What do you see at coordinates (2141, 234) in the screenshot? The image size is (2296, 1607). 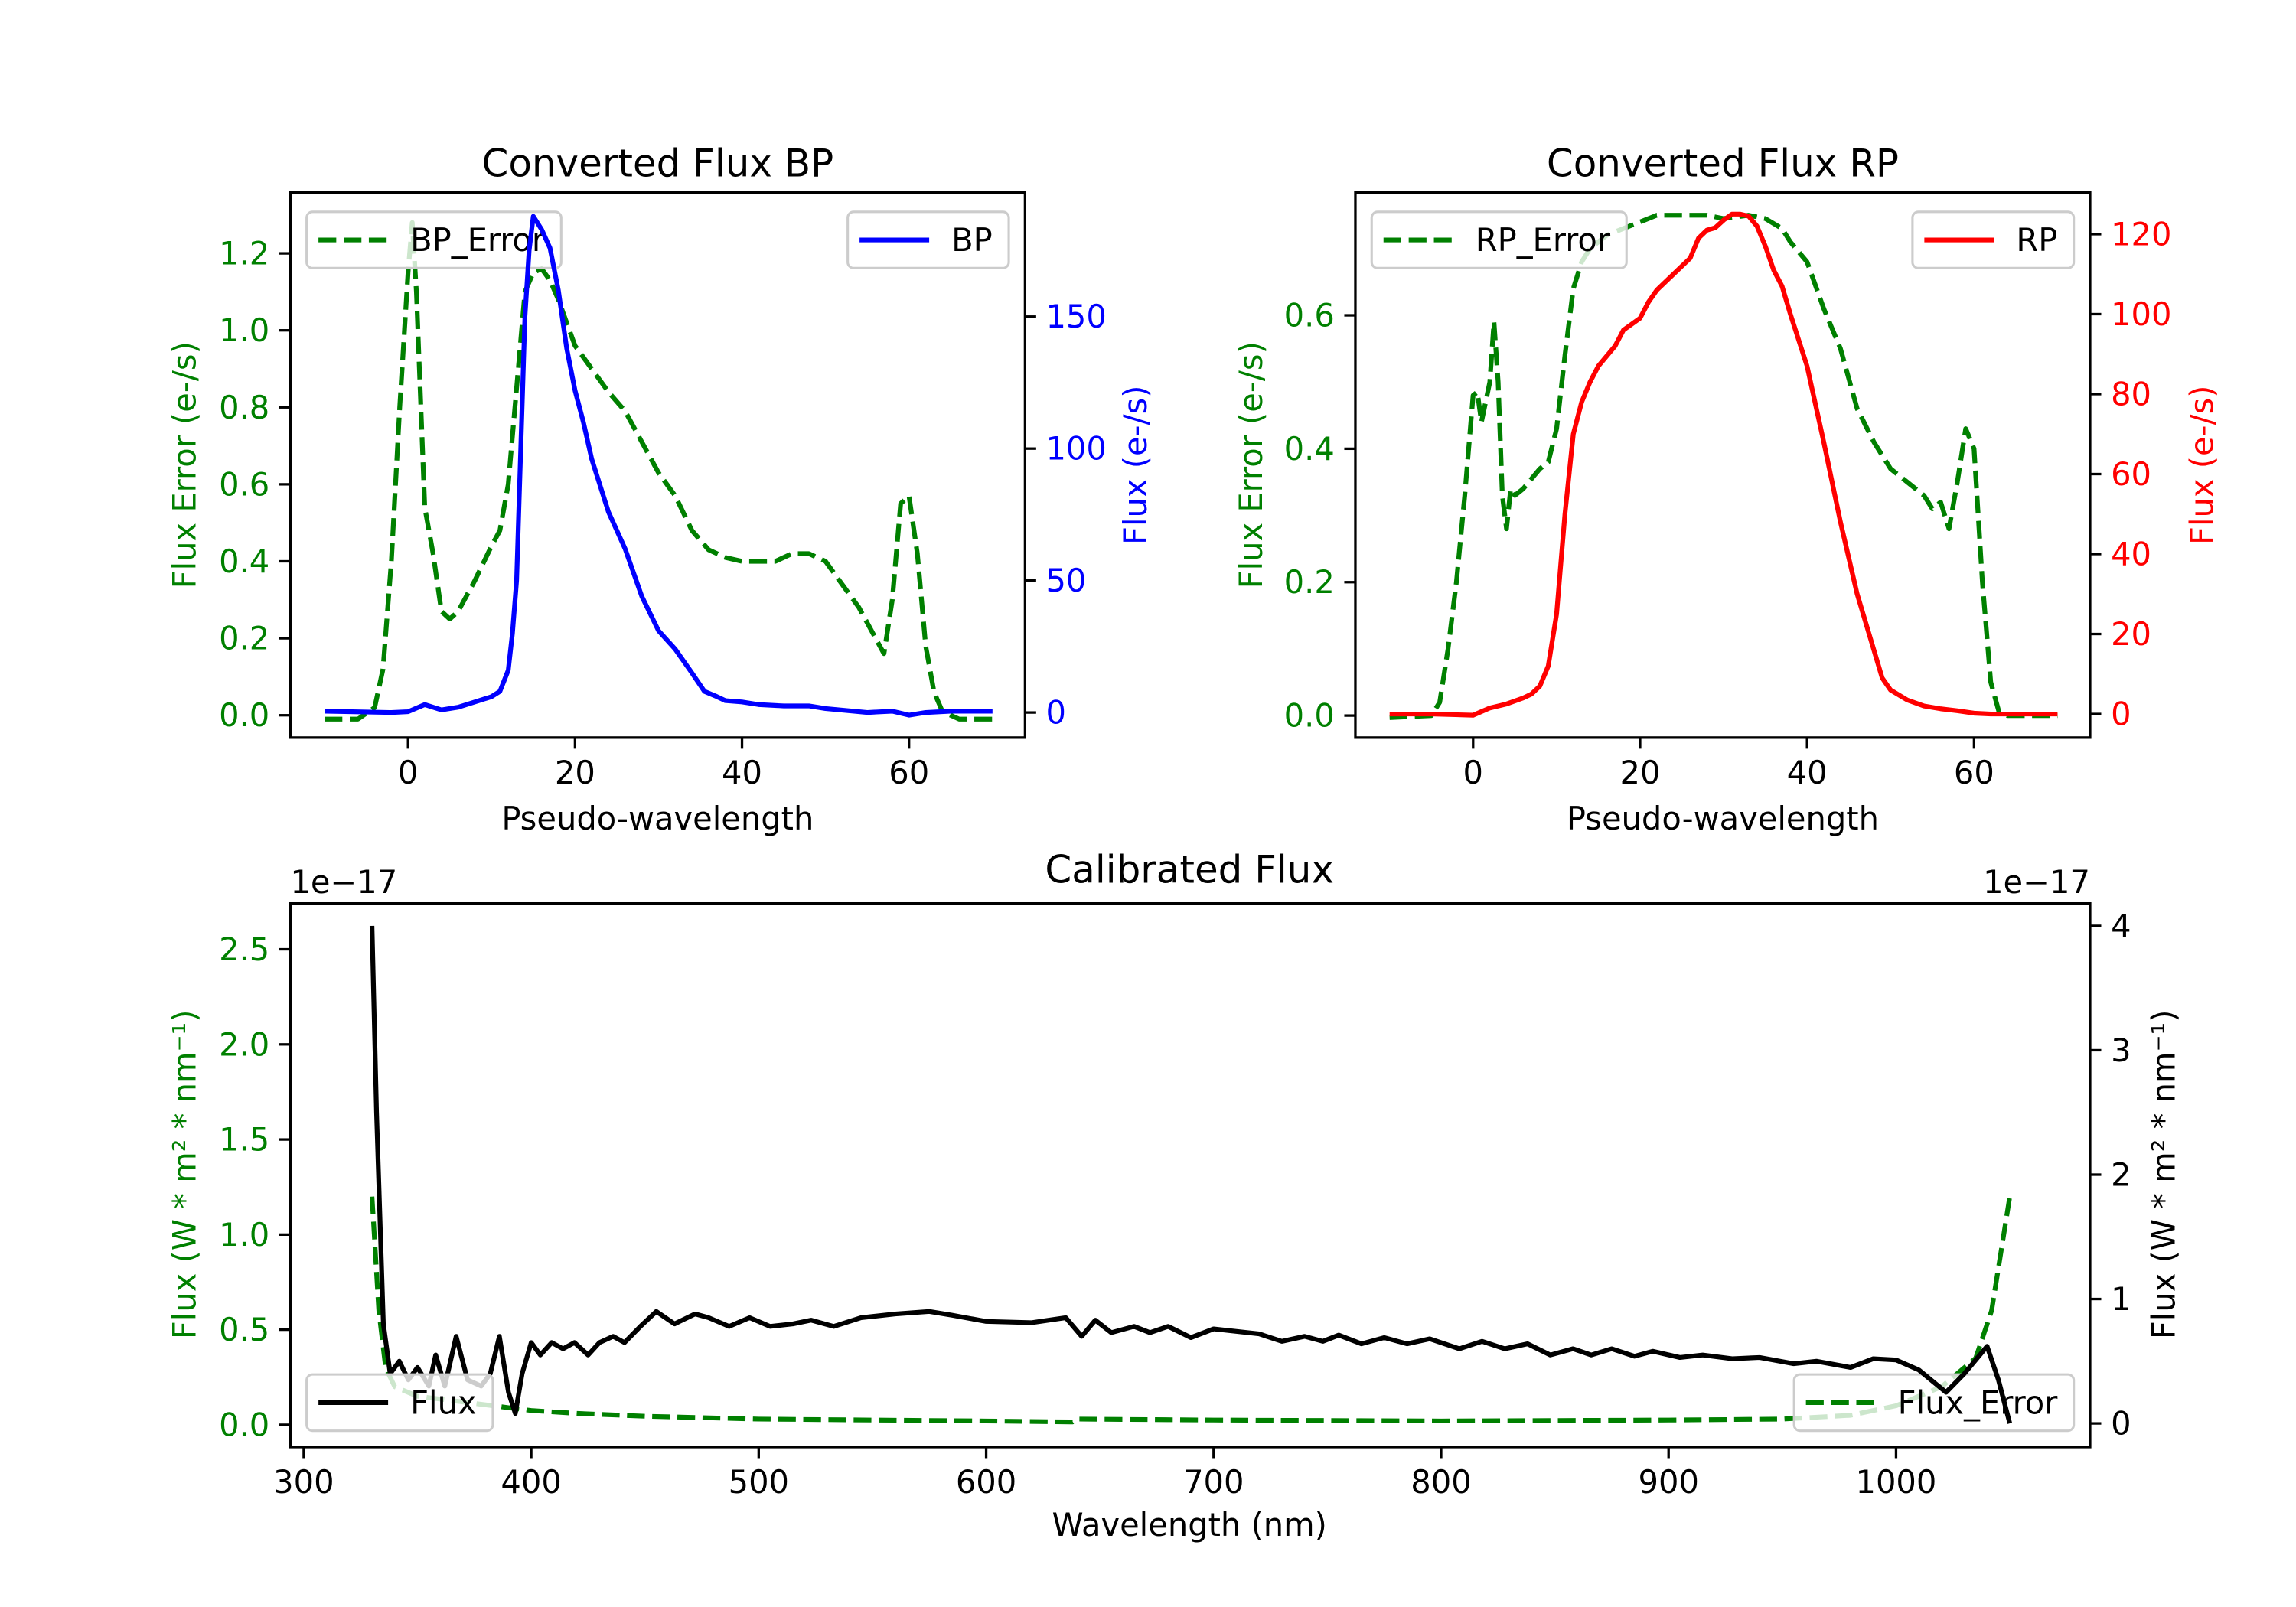 I see `y-right-tick-label: 120` at bounding box center [2141, 234].